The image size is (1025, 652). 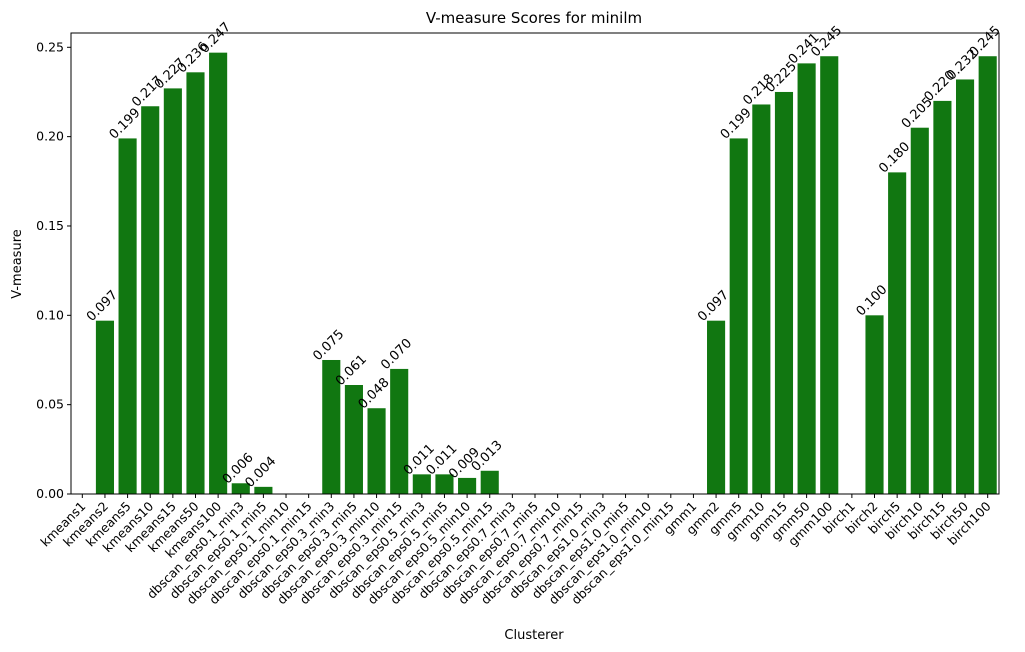 What do you see at coordinates (489, 482) in the screenshot?
I see `bar-dbscan_eps0.5_min15` at bounding box center [489, 482].